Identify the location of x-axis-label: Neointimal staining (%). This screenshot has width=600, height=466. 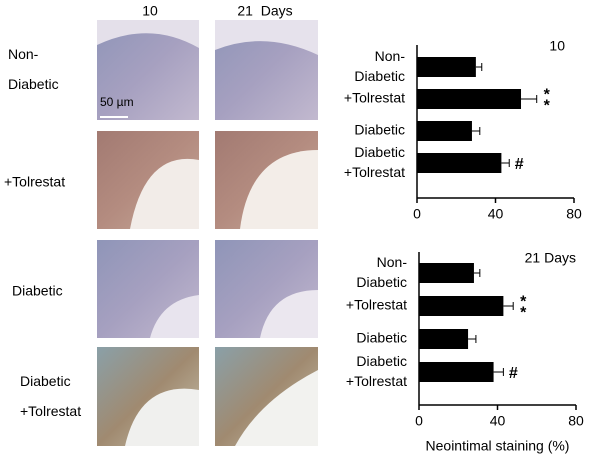
(498, 446).